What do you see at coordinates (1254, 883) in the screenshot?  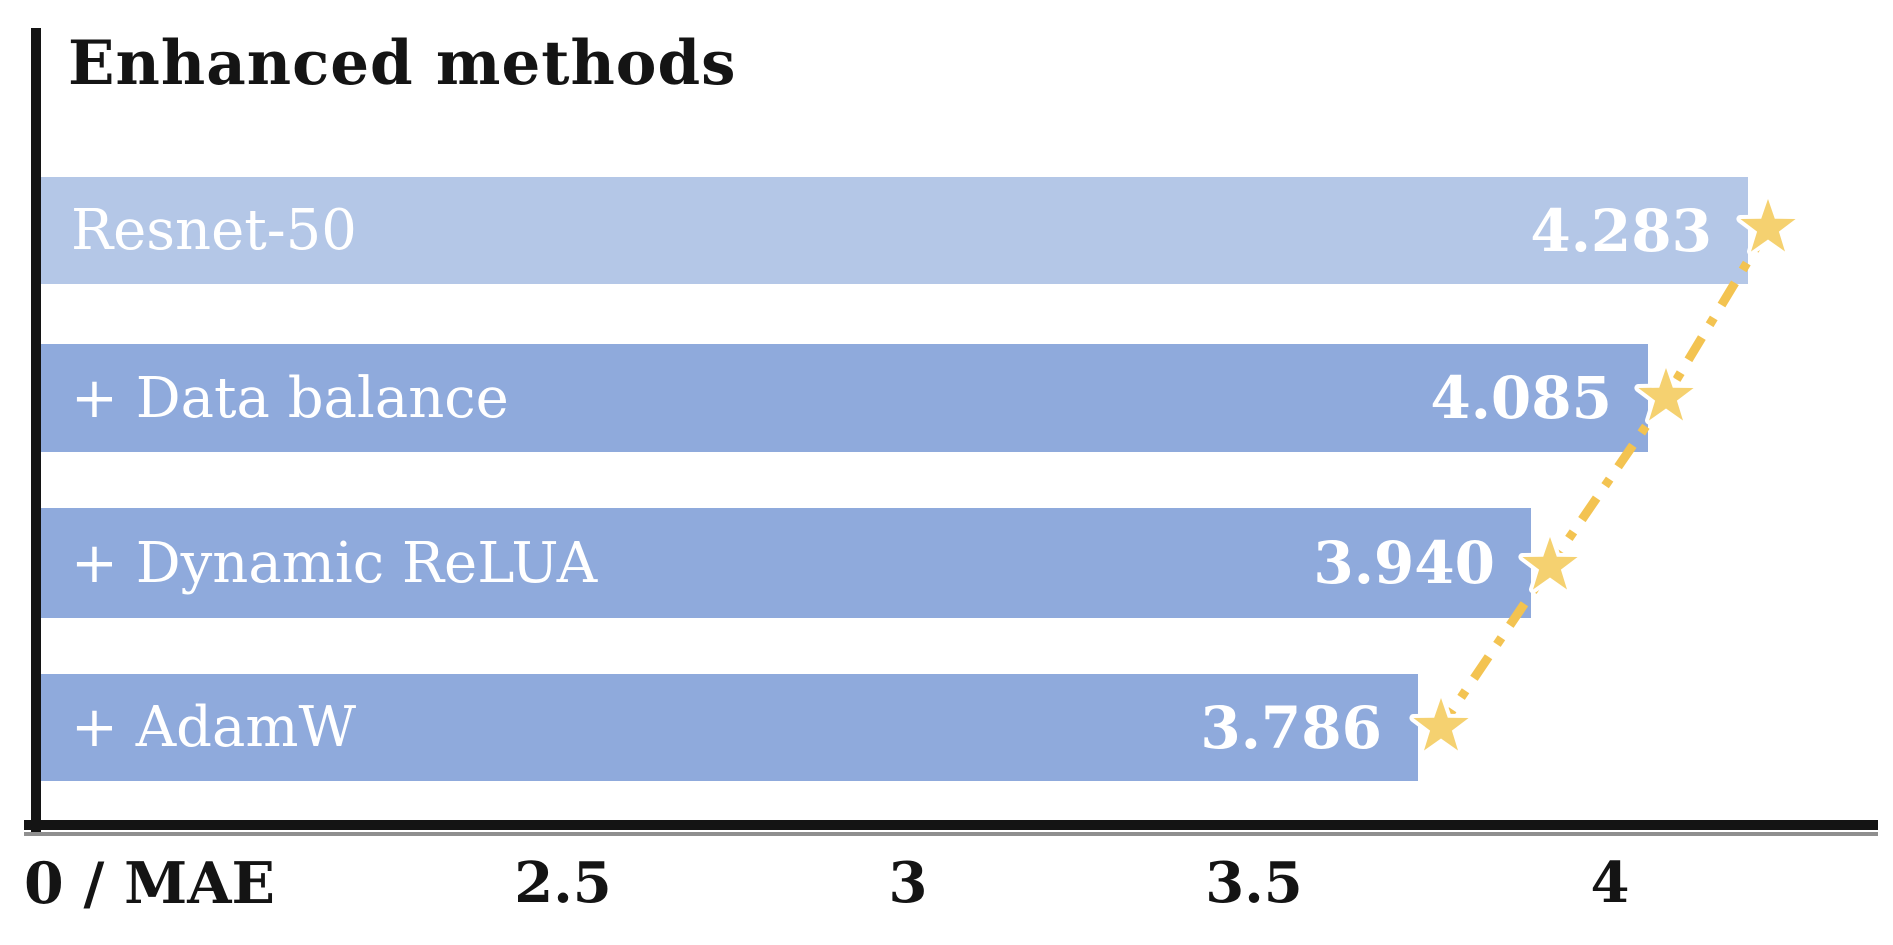 I see `x-tick-label-3-5: 3.5` at bounding box center [1254, 883].